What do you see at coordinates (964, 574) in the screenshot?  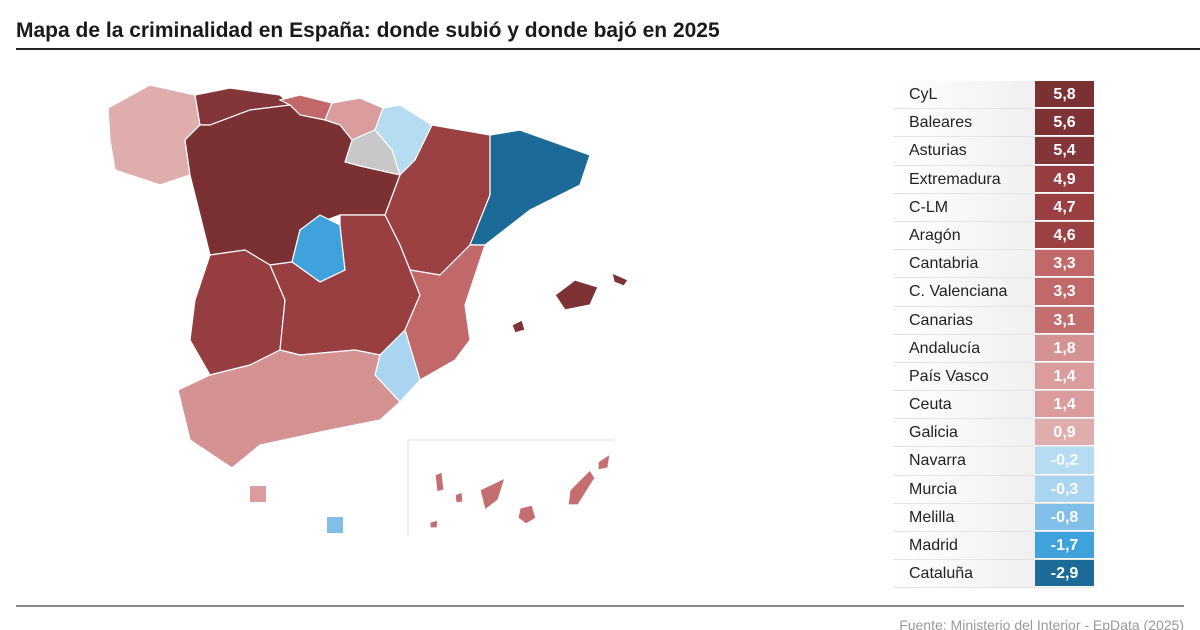 I see `region-name: Cataluña` at bounding box center [964, 574].